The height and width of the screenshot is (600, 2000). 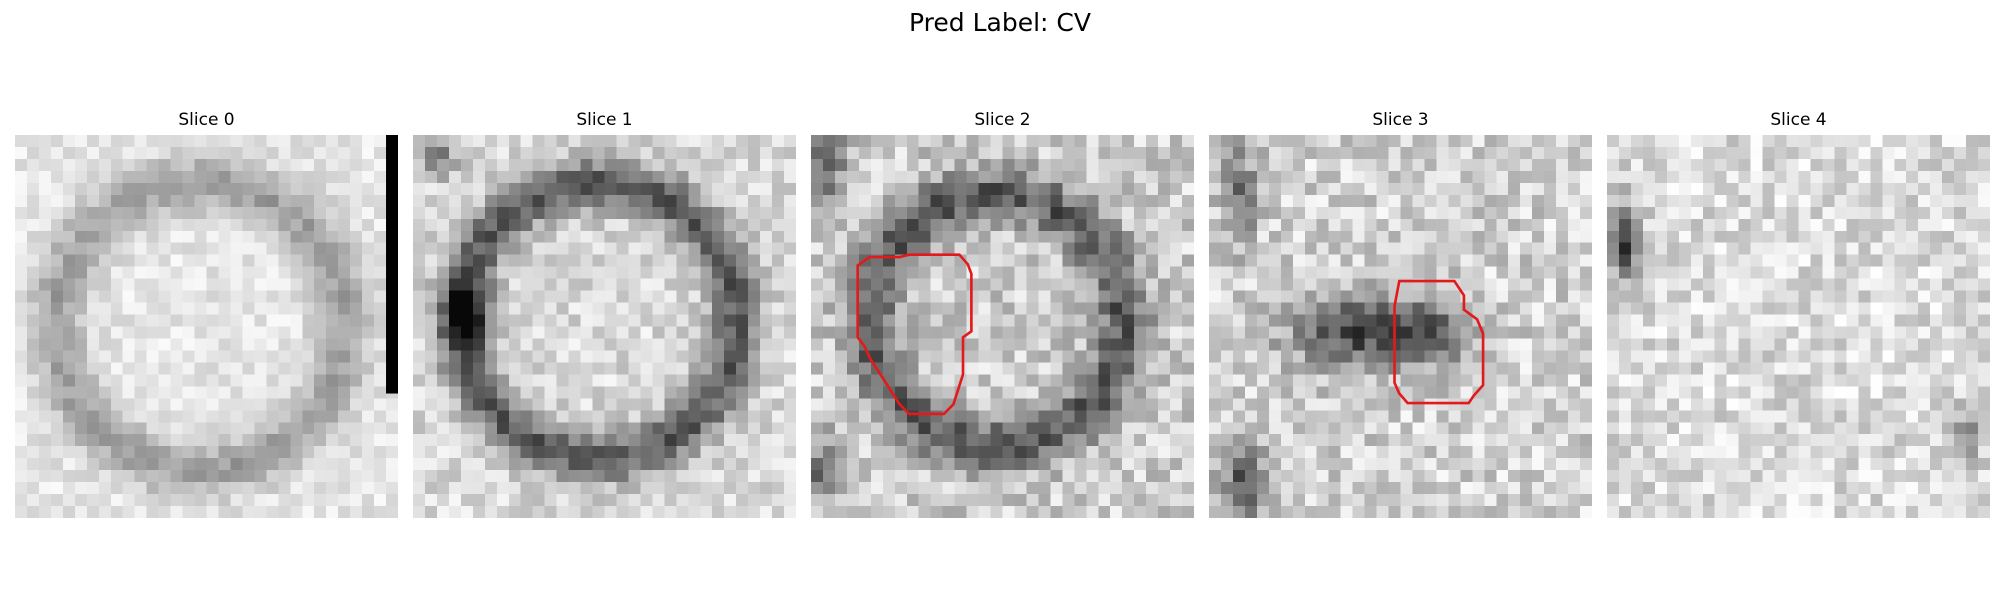 I want to click on slice-4-image, so click(x=1798, y=326).